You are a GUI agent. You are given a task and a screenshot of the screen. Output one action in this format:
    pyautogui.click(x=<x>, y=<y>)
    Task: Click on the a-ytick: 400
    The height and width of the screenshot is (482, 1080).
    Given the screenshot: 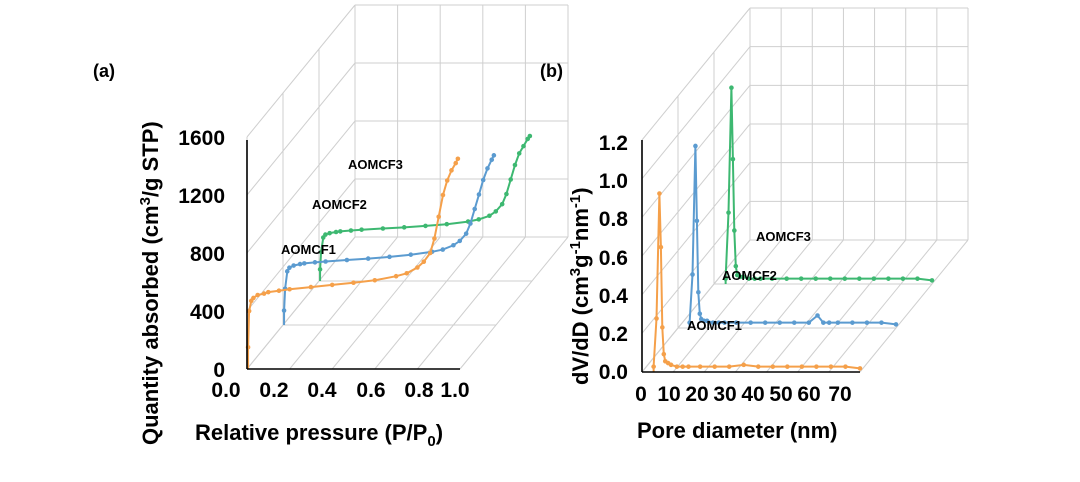 What is the action you would take?
    pyautogui.click(x=207, y=312)
    